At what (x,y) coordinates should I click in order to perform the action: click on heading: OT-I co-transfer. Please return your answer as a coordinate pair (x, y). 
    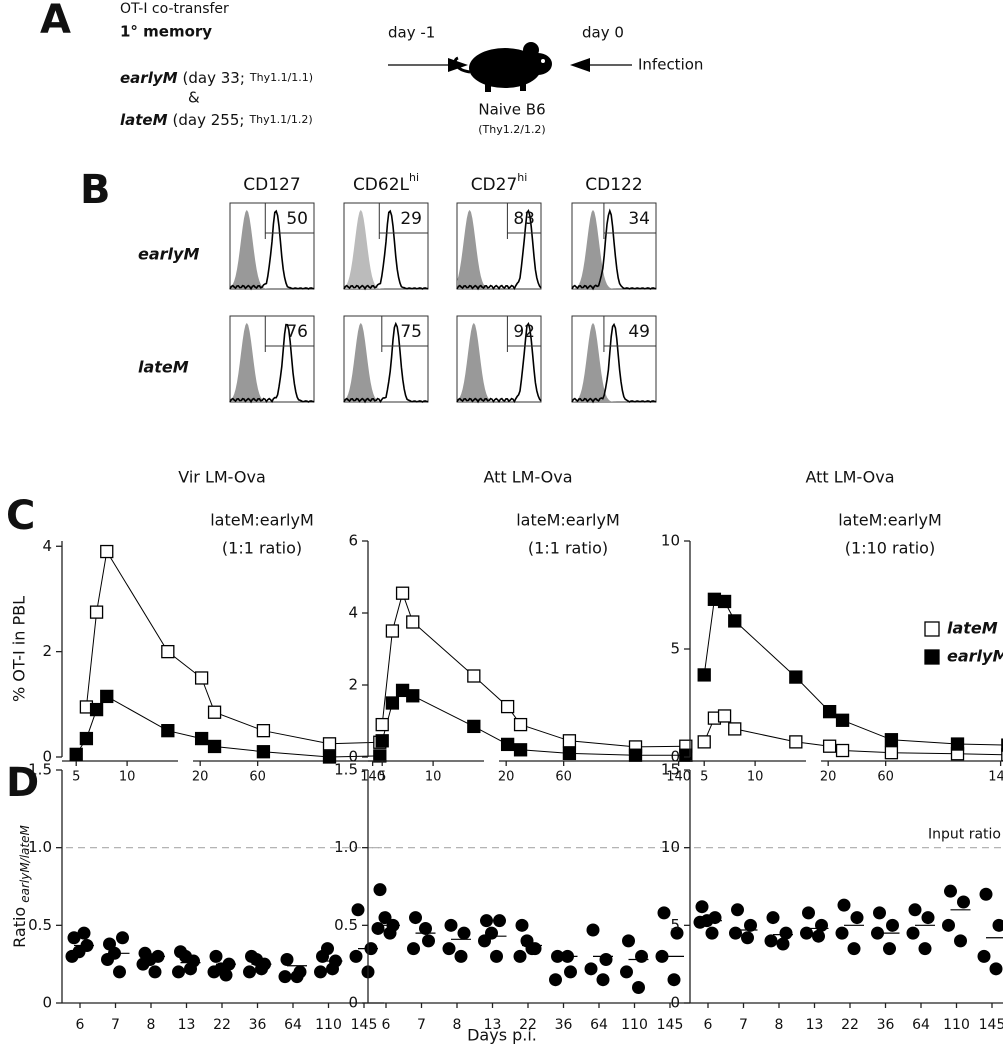
    Looking at the image, I should click on (174, 9).